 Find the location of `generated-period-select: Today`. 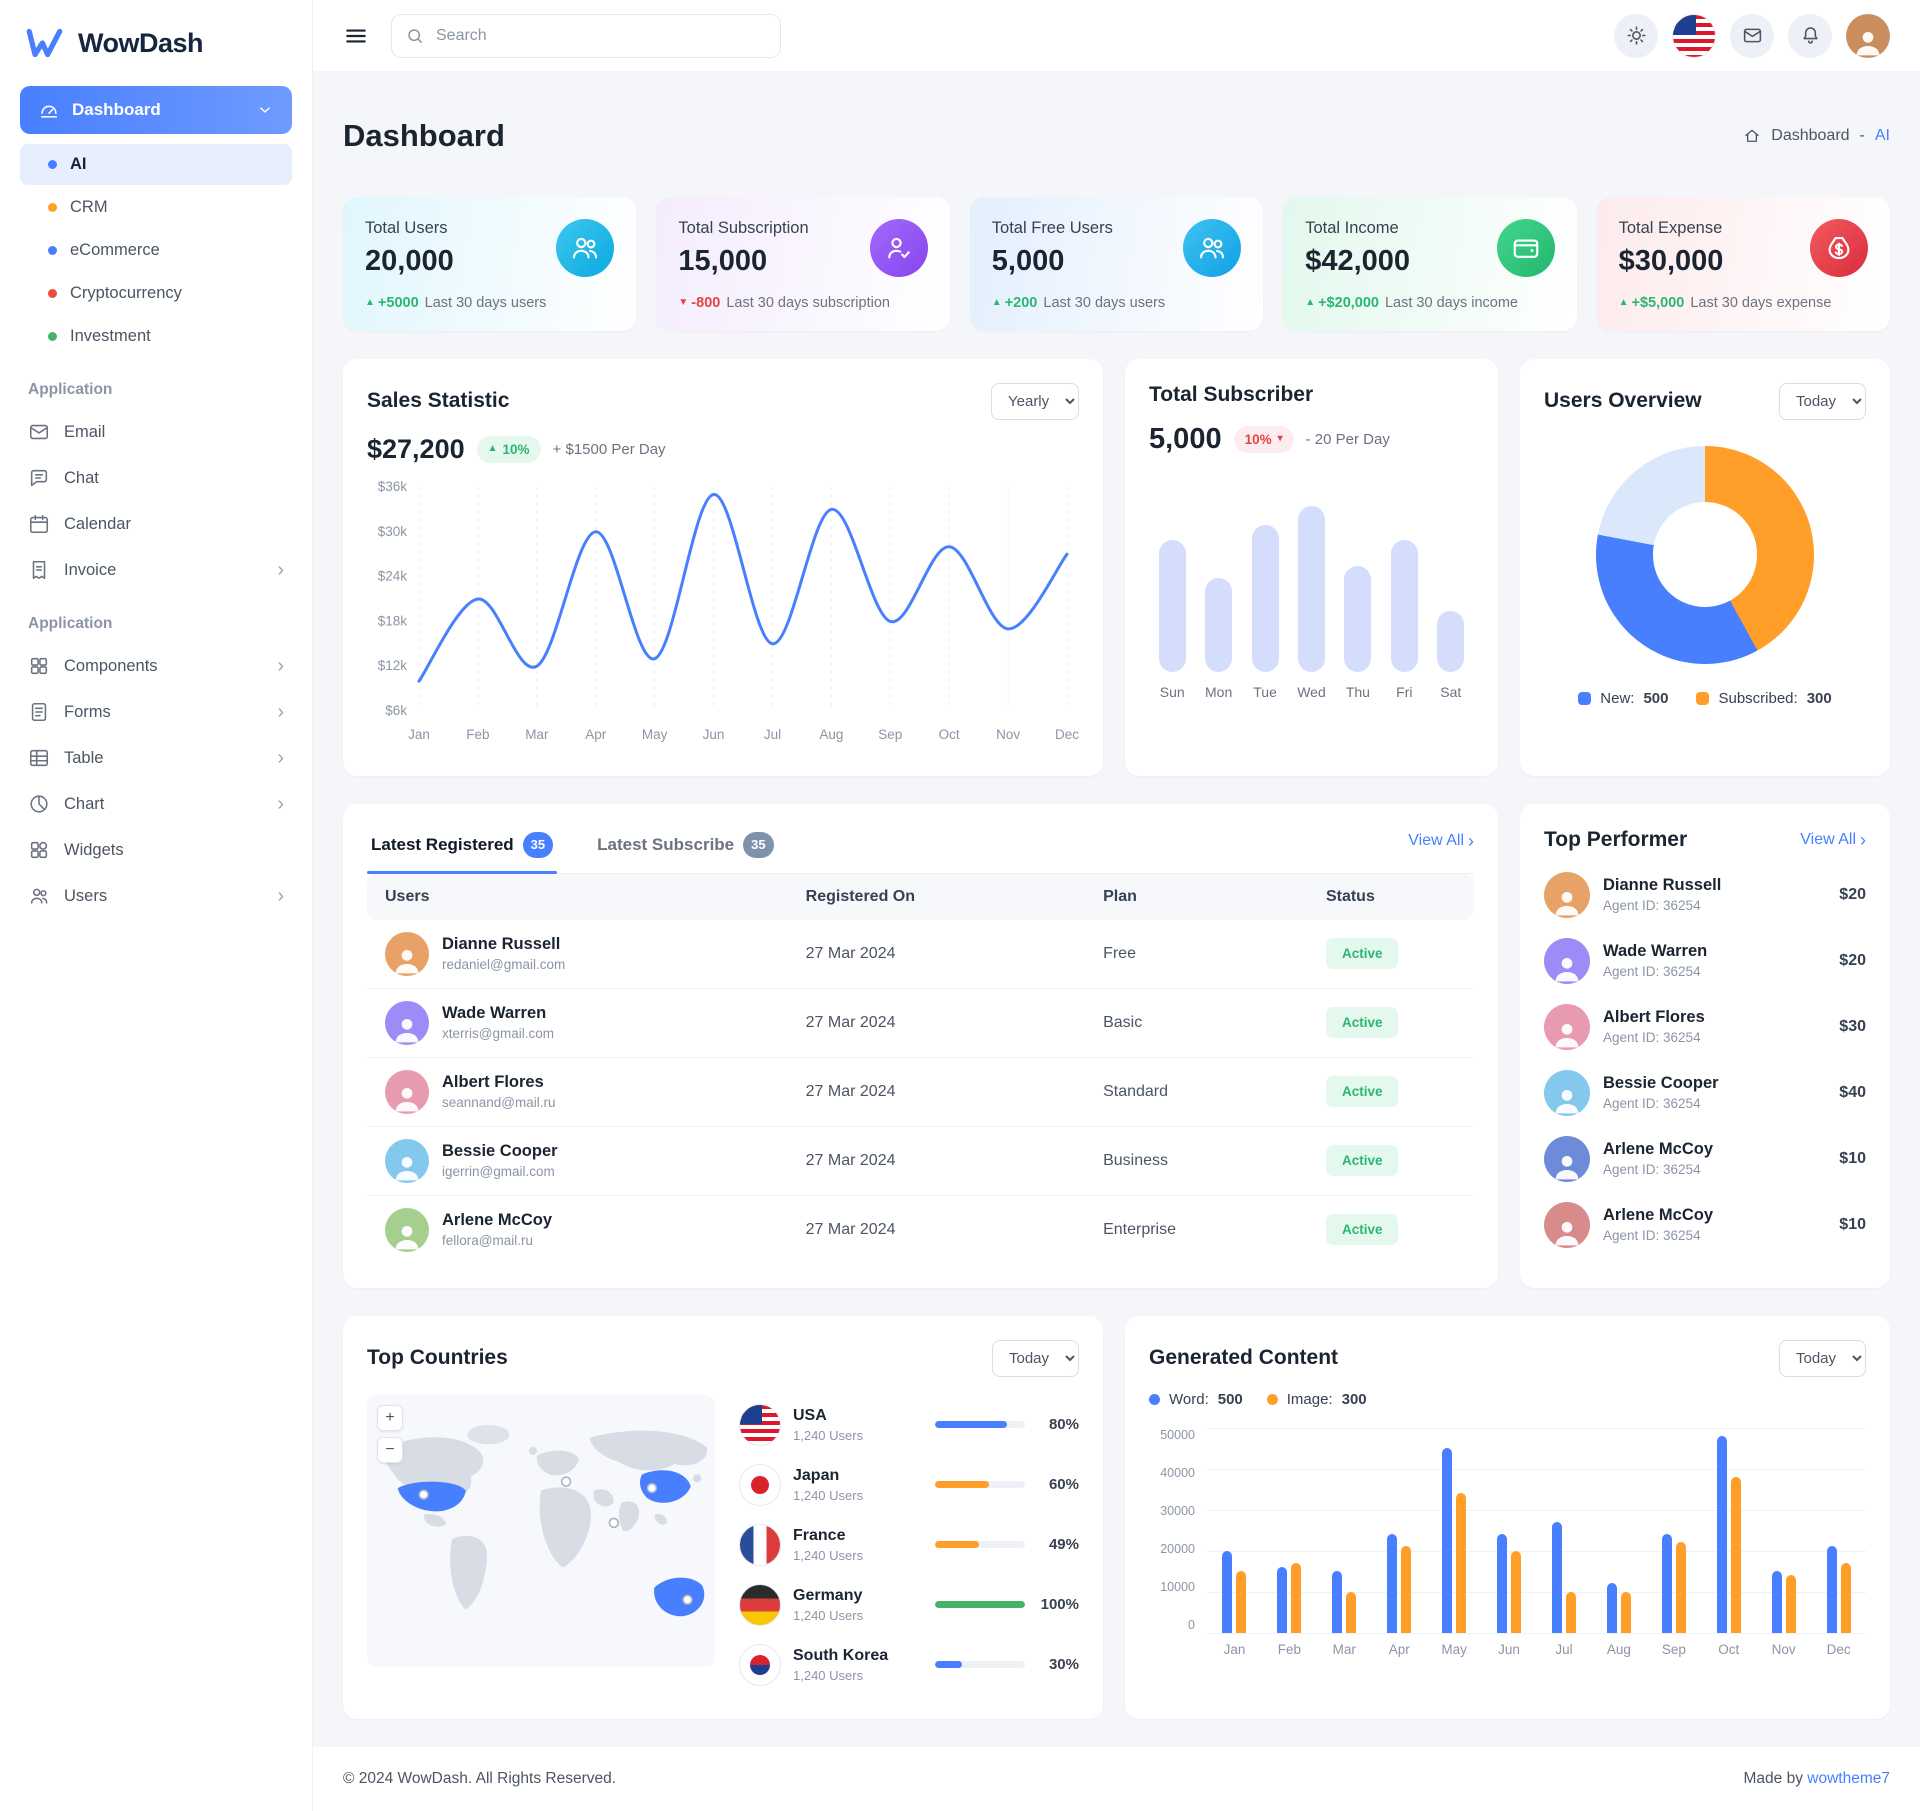

generated-period-select: Today is located at coordinates (1822, 1358).